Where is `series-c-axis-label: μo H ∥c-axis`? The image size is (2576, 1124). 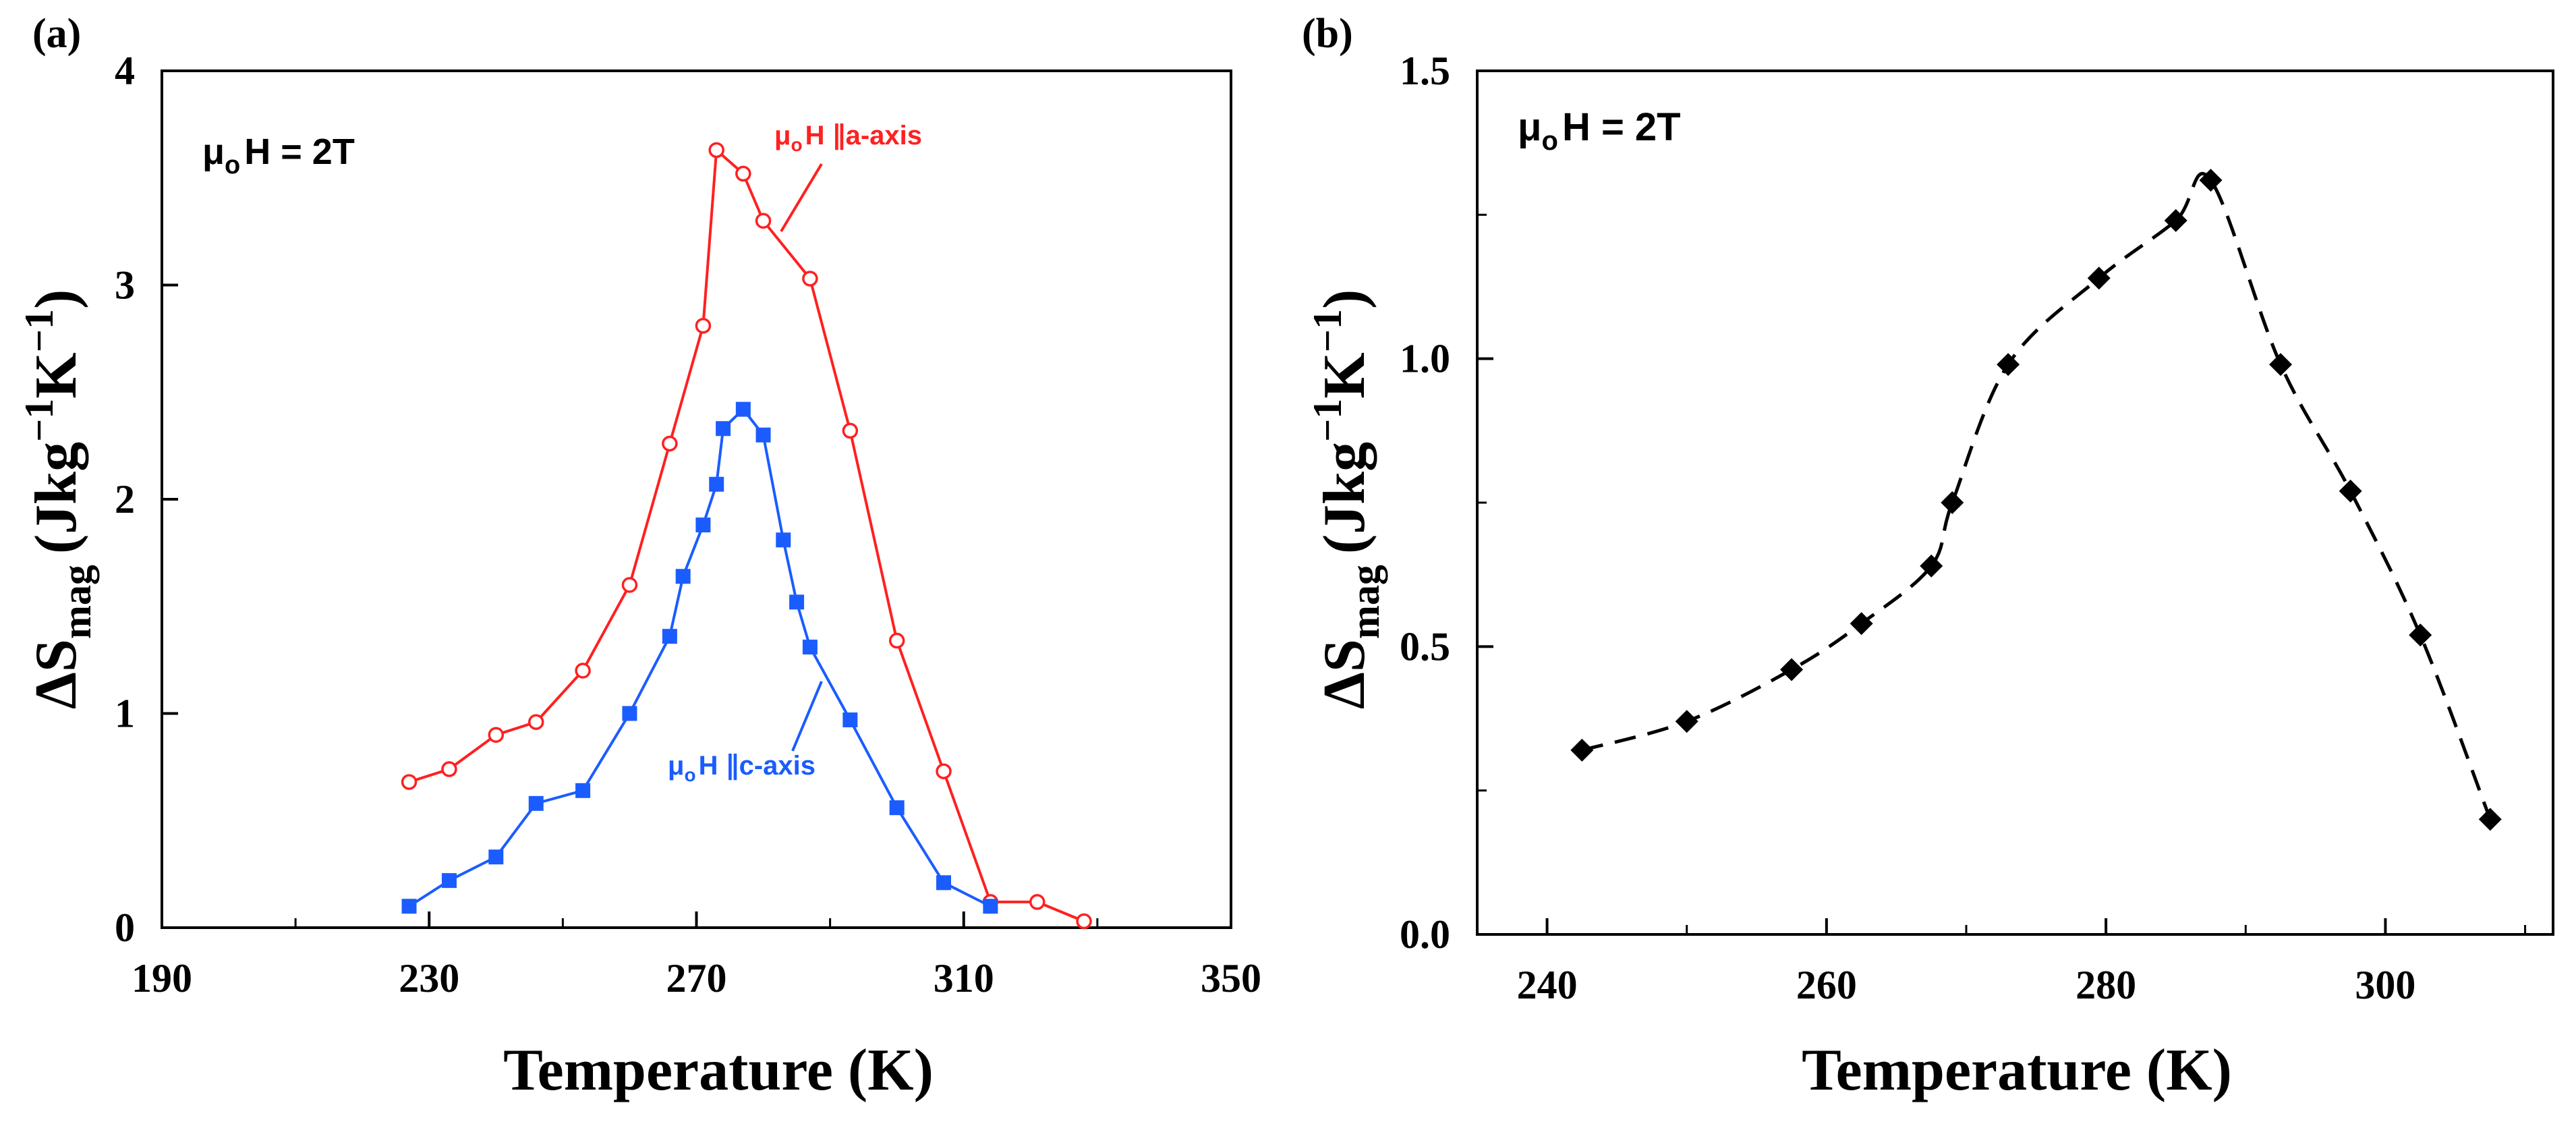
series-c-axis-label: μo H ∥c-axis is located at coordinates (741, 768).